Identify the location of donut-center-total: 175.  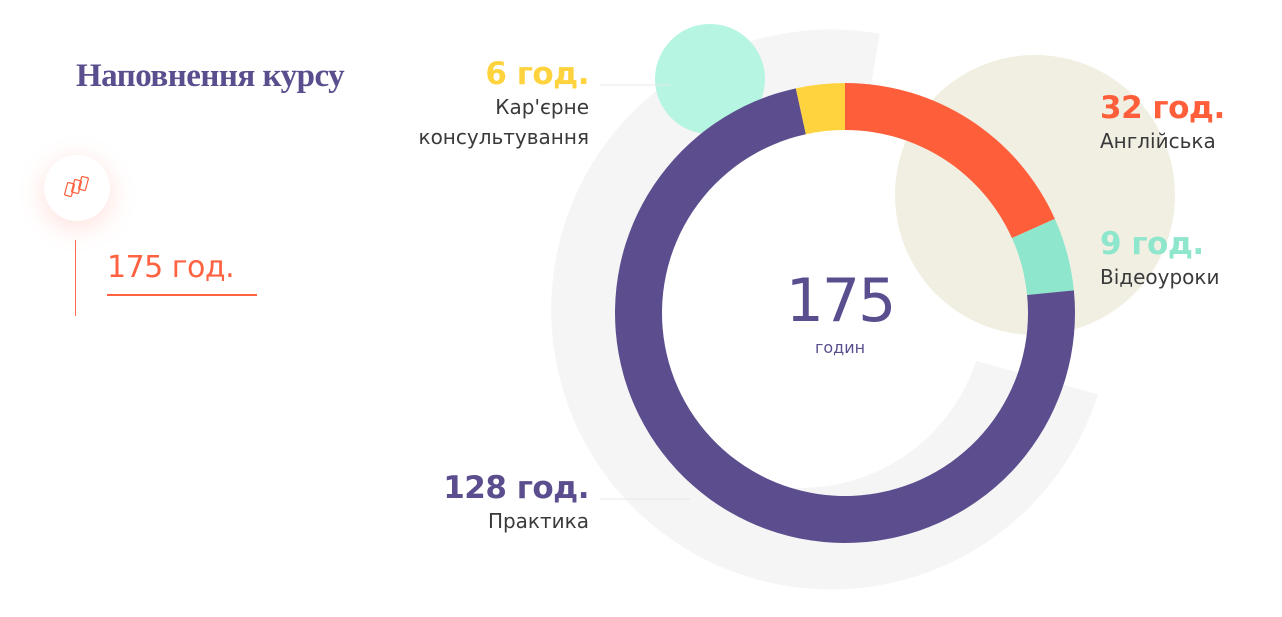
(841, 301).